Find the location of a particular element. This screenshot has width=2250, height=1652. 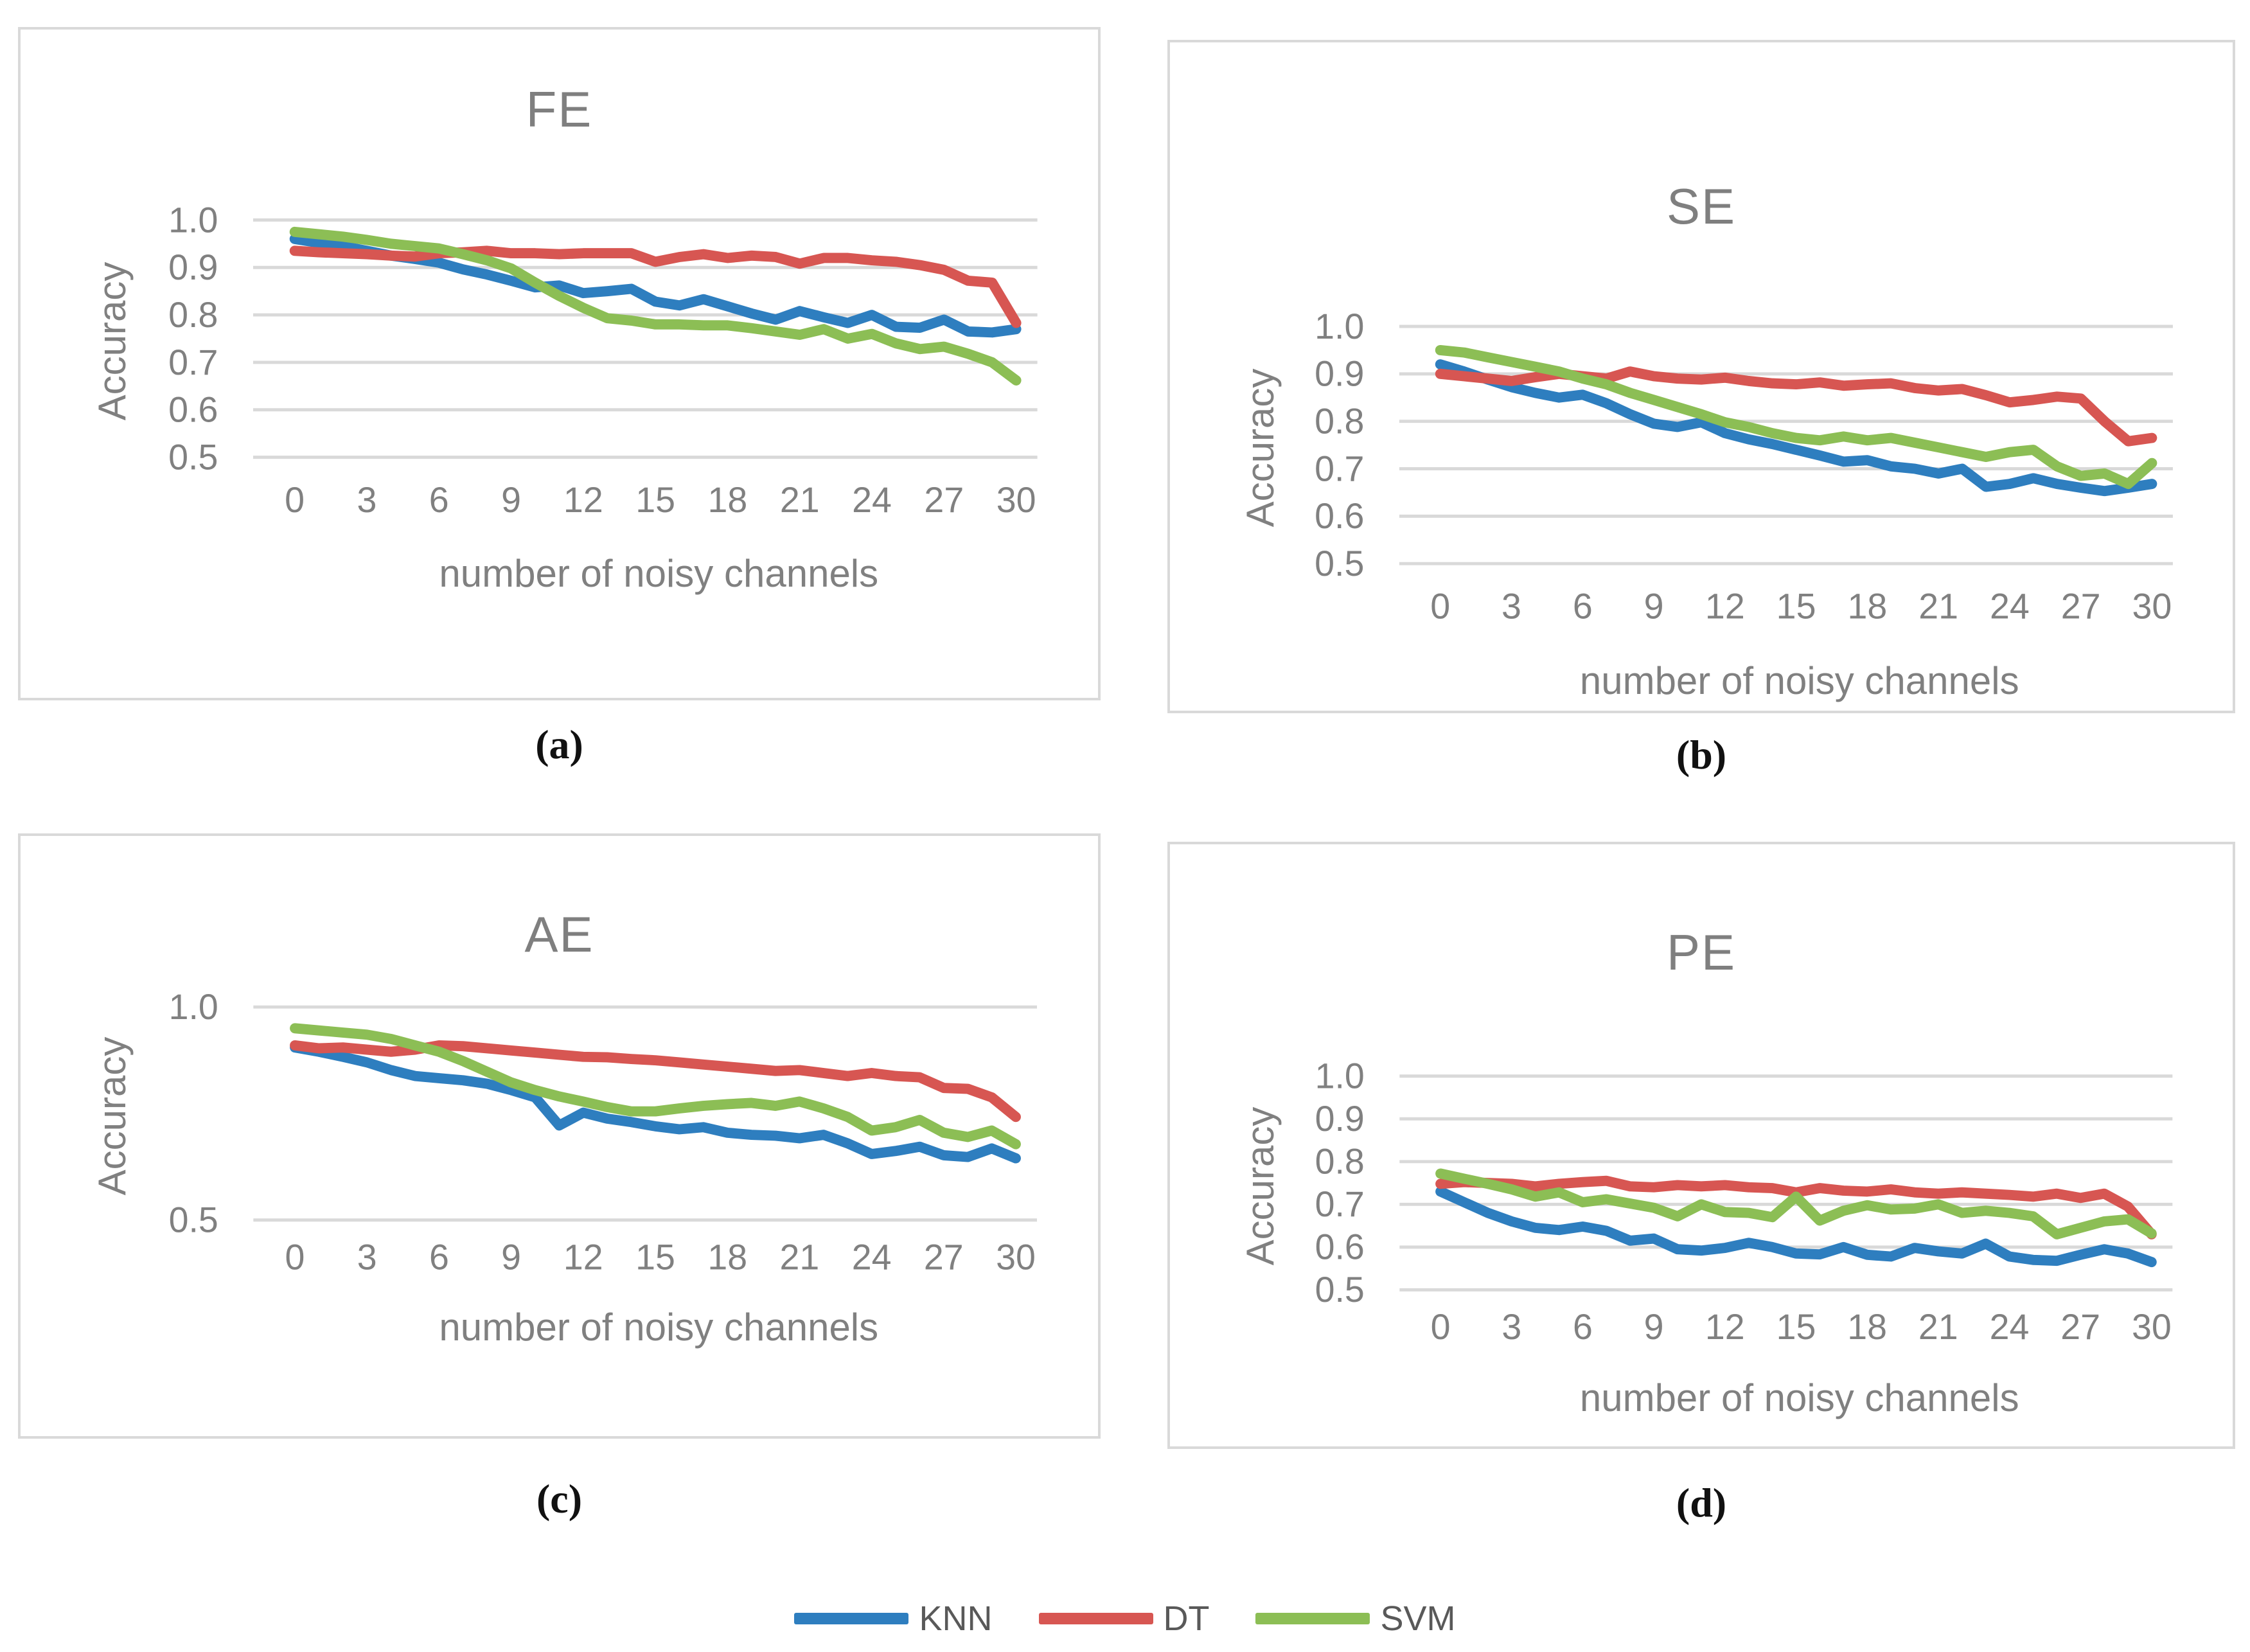

plot-area-fe: 1.0 0.9 0.8 0.7 0.6 0.5 0 3 6 9 12 15 18 21 24 27 30 is located at coordinates (603, 360).